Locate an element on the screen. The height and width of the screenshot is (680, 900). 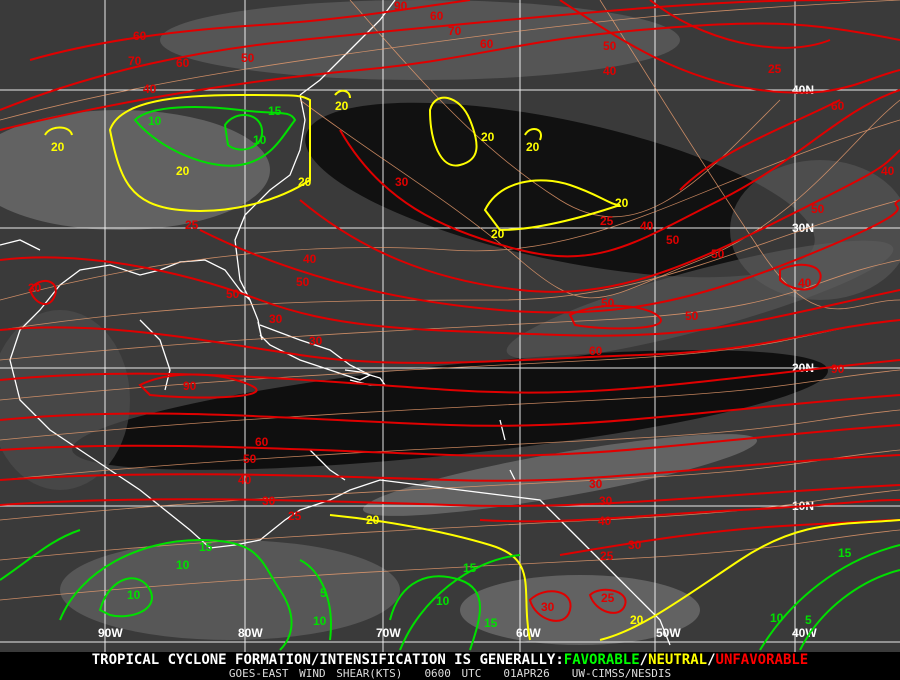
lat-label: 20N is located at coordinates (803, 368).